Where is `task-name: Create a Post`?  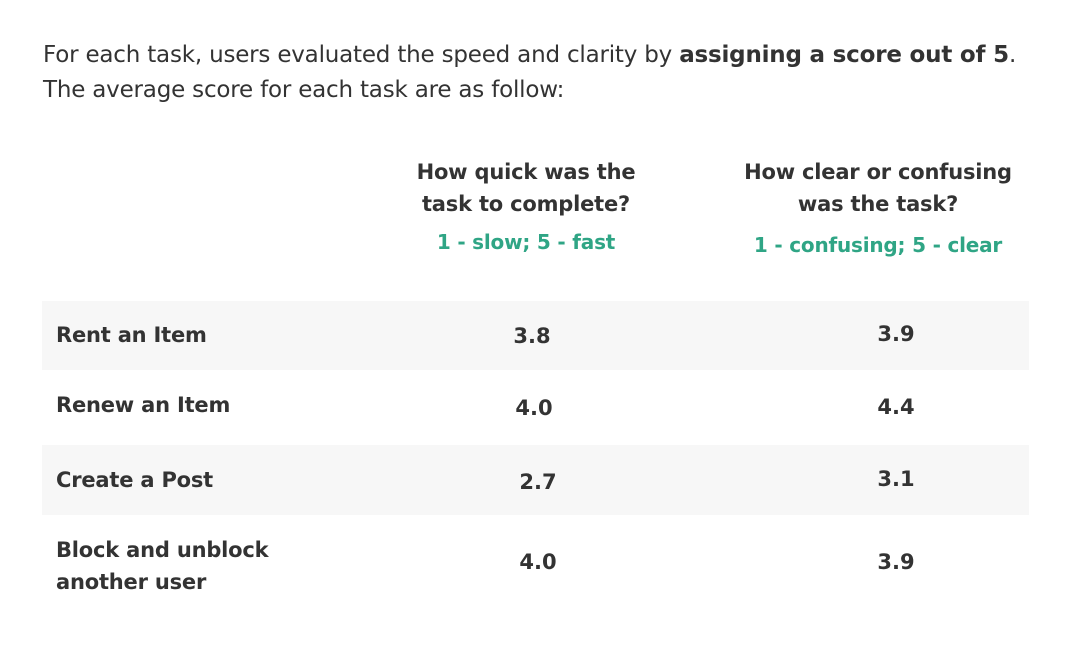
task-name: Create a Post is located at coordinates (134, 480).